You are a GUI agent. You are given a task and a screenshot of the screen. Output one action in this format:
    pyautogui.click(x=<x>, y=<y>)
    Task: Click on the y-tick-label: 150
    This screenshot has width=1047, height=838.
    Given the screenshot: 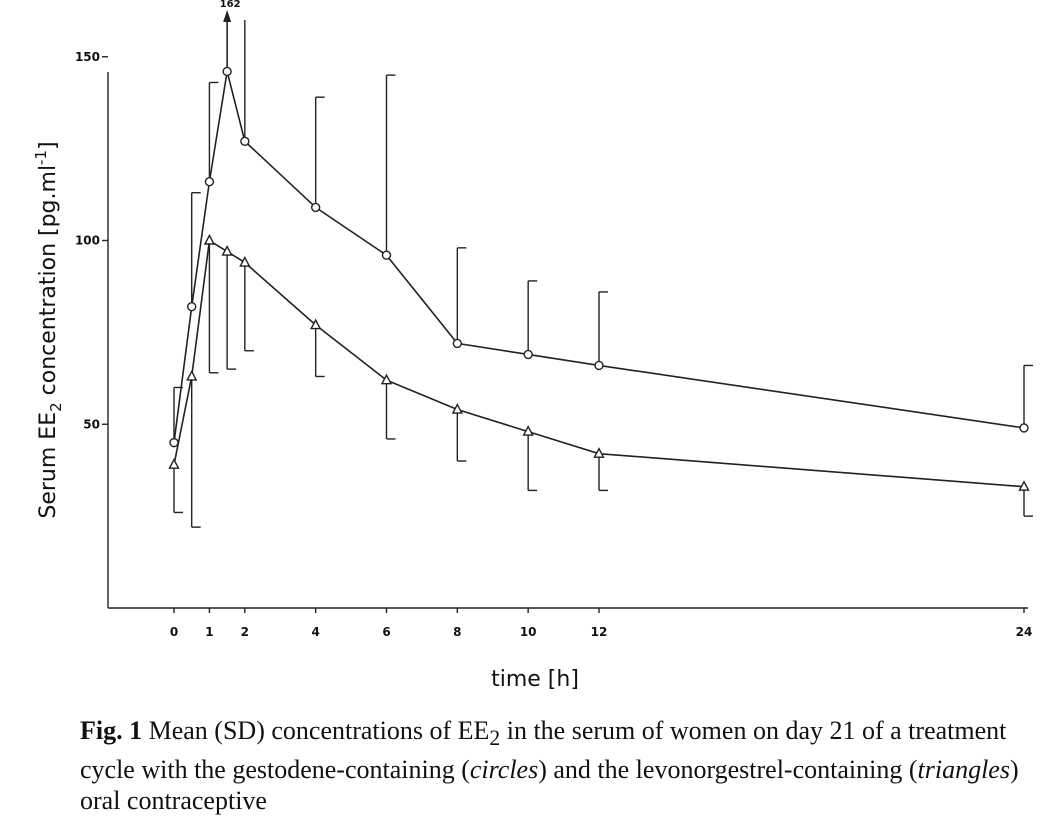 What is the action you would take?
    pyautogui.click(x=87, y=57)
    